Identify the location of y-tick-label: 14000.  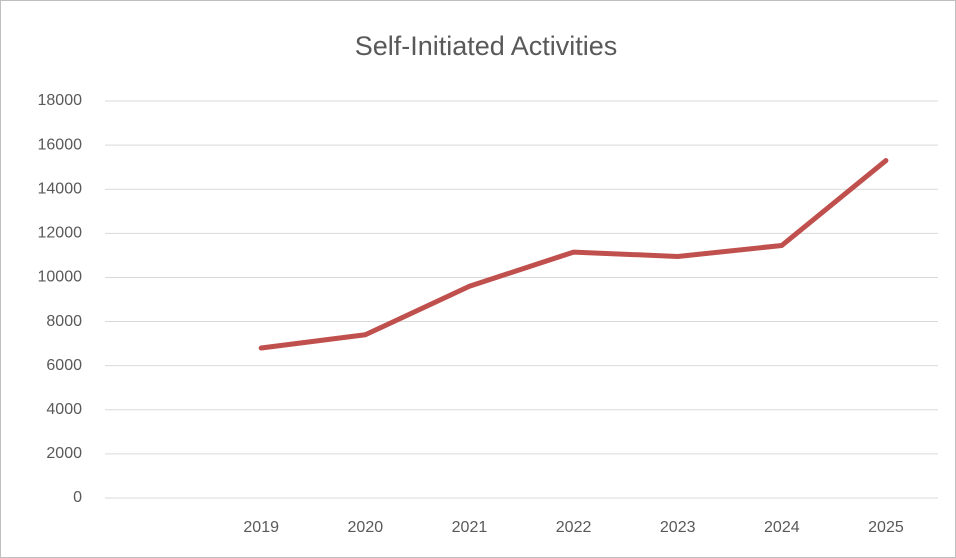
(60, 188).